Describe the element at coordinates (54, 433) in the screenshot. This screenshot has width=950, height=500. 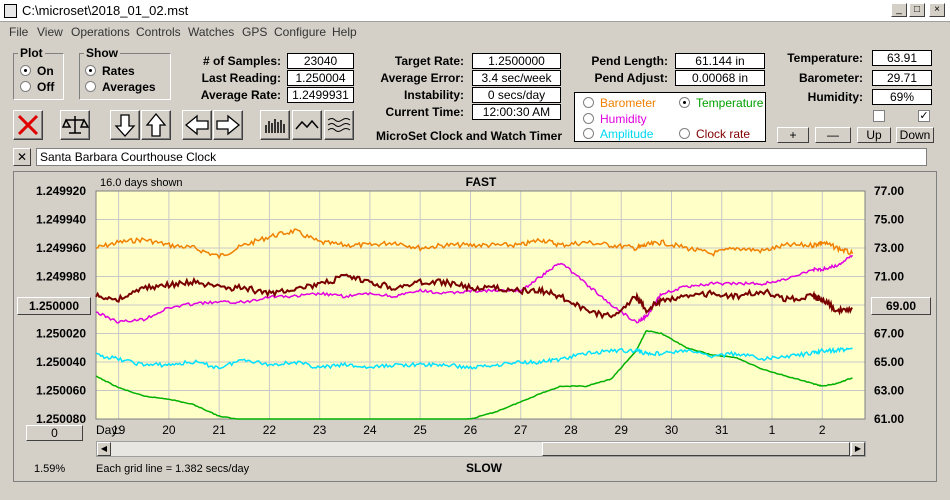
I see `zero-button: 0` at that location.